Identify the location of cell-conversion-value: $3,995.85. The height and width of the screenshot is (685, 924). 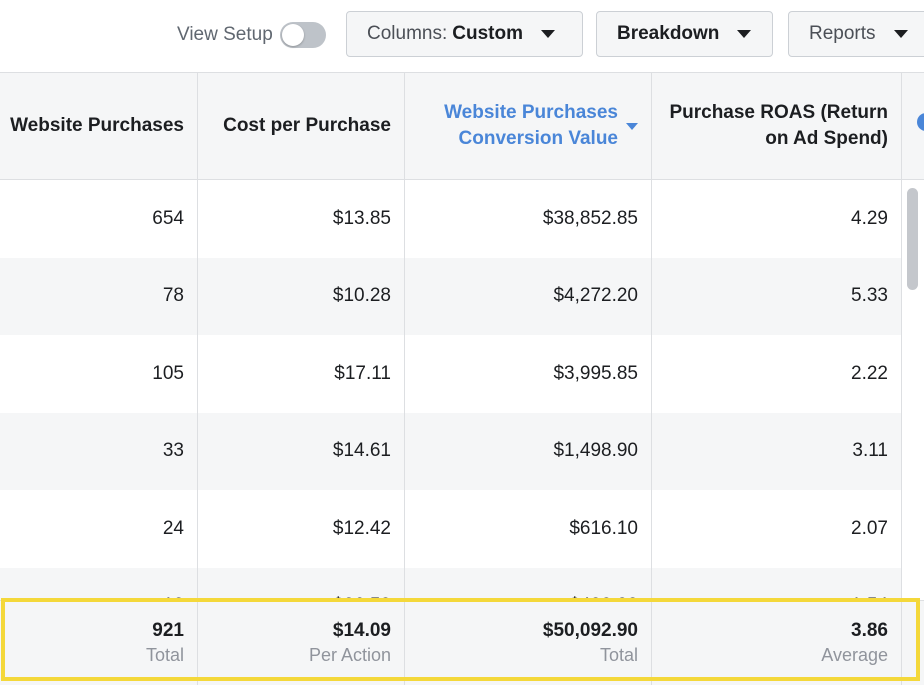
(595, 373).